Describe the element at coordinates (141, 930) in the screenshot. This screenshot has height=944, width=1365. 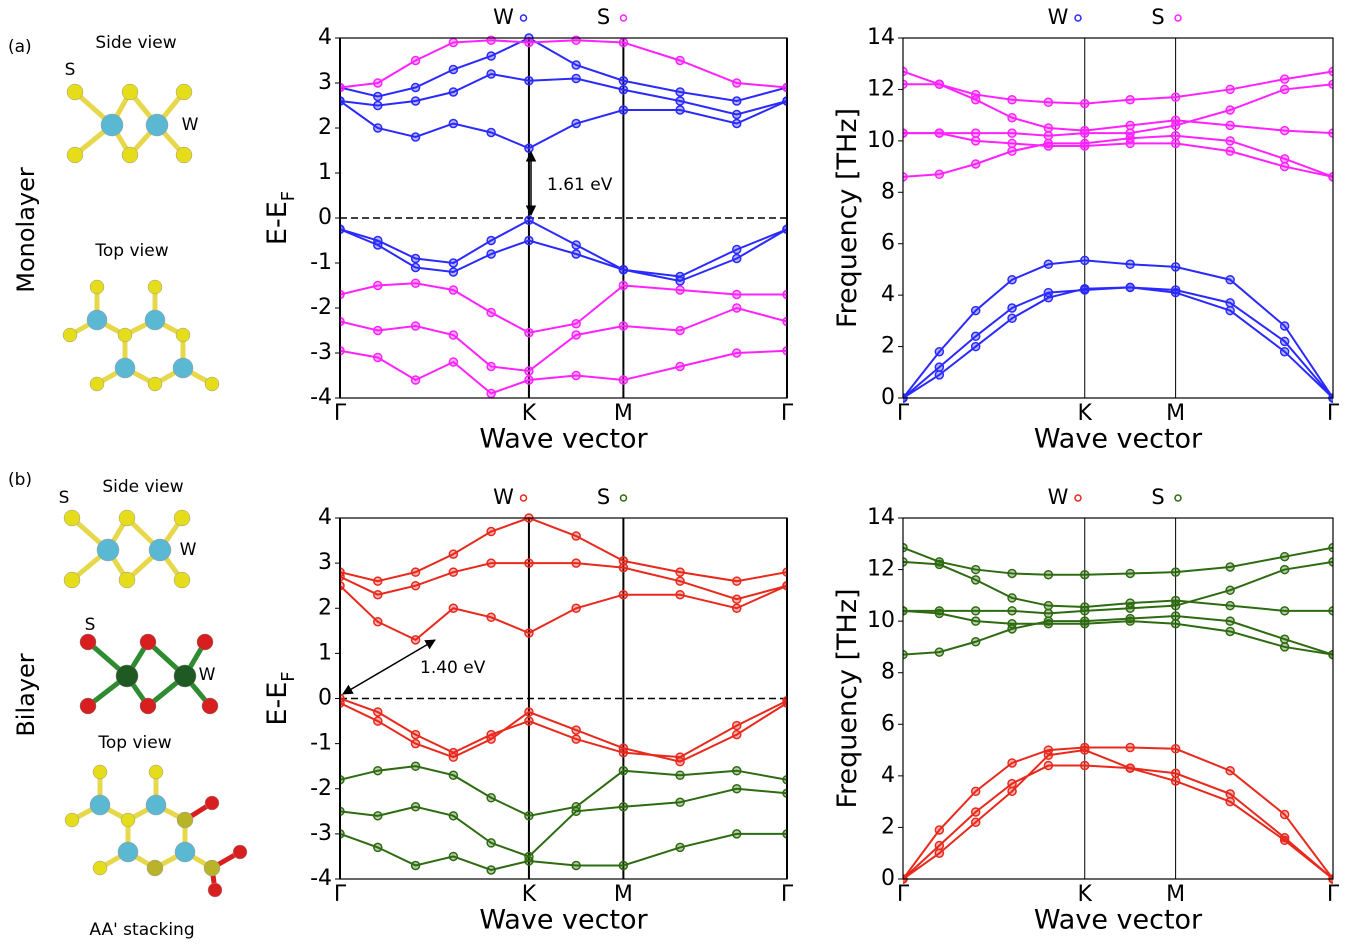
I see `caption: AA' stacking` at that location.